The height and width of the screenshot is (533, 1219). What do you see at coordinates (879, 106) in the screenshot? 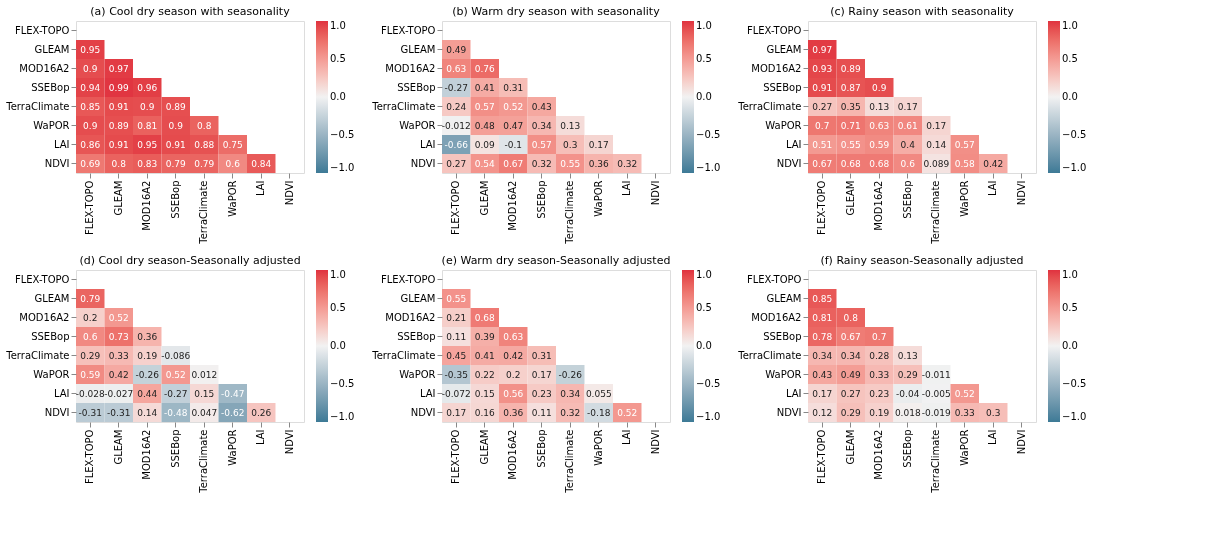
I see `data-label: 0.13` at bounding box center [879, 106].